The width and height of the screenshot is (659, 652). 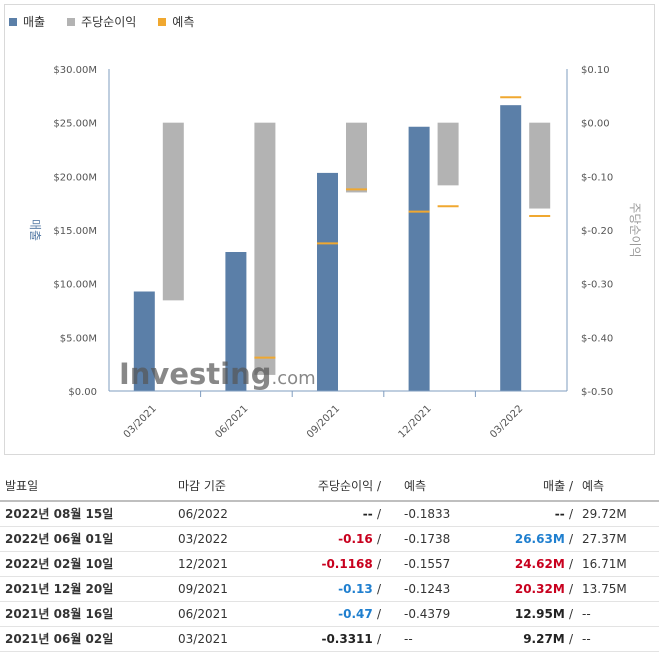 I want to click on header-date: 발표일, so click(x=22, y=486).